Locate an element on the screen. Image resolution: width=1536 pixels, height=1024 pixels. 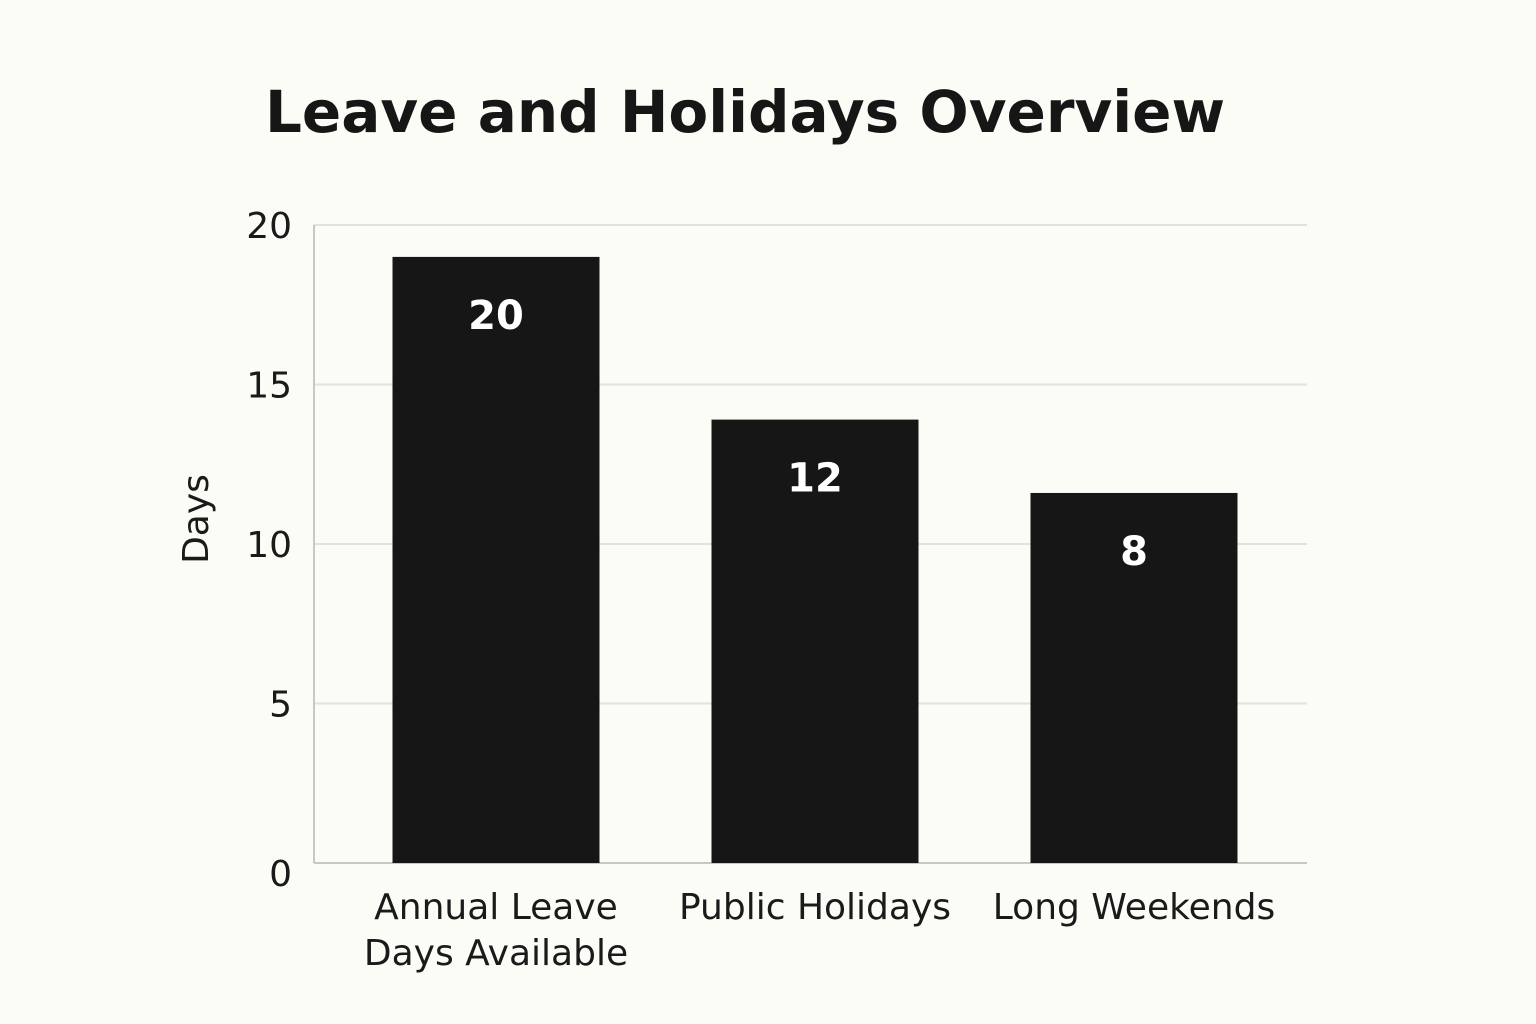
data-labels: 20 12 8 is located at coordinates (808, 434).